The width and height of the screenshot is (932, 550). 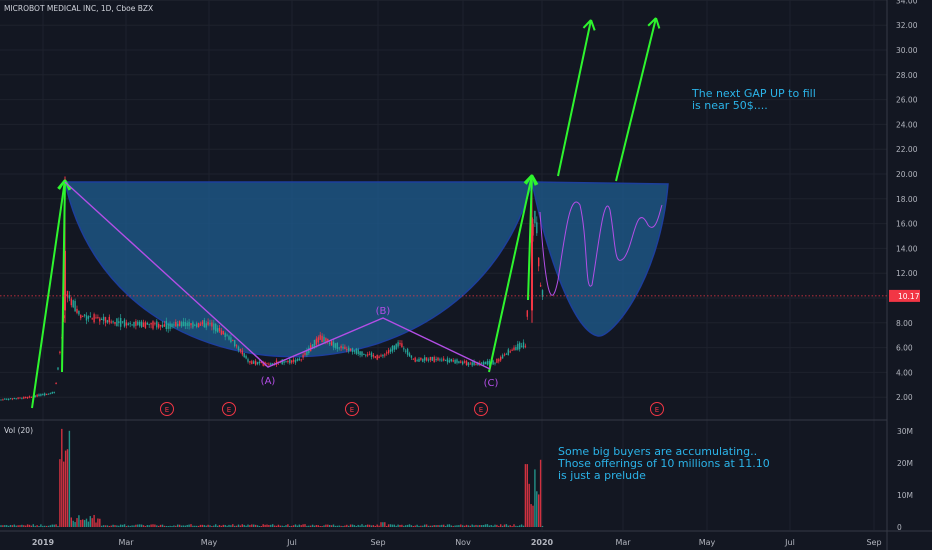 I want to click on time-tick-label: 2020, so click(x=542, y=542).